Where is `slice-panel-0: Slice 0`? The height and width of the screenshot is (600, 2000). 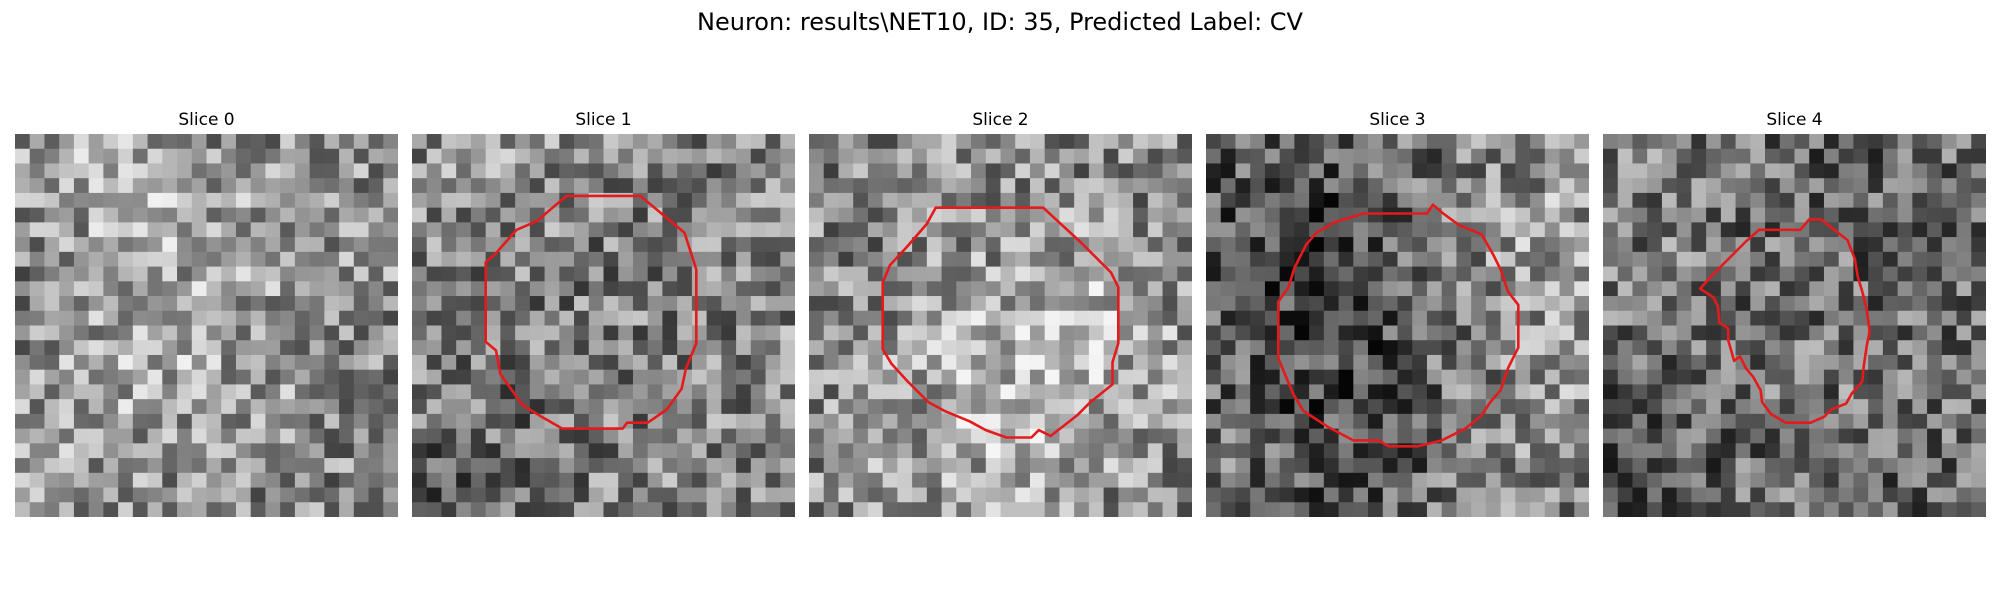
slice-panel-0: Slice 0 is located at coordinates (206, 312).